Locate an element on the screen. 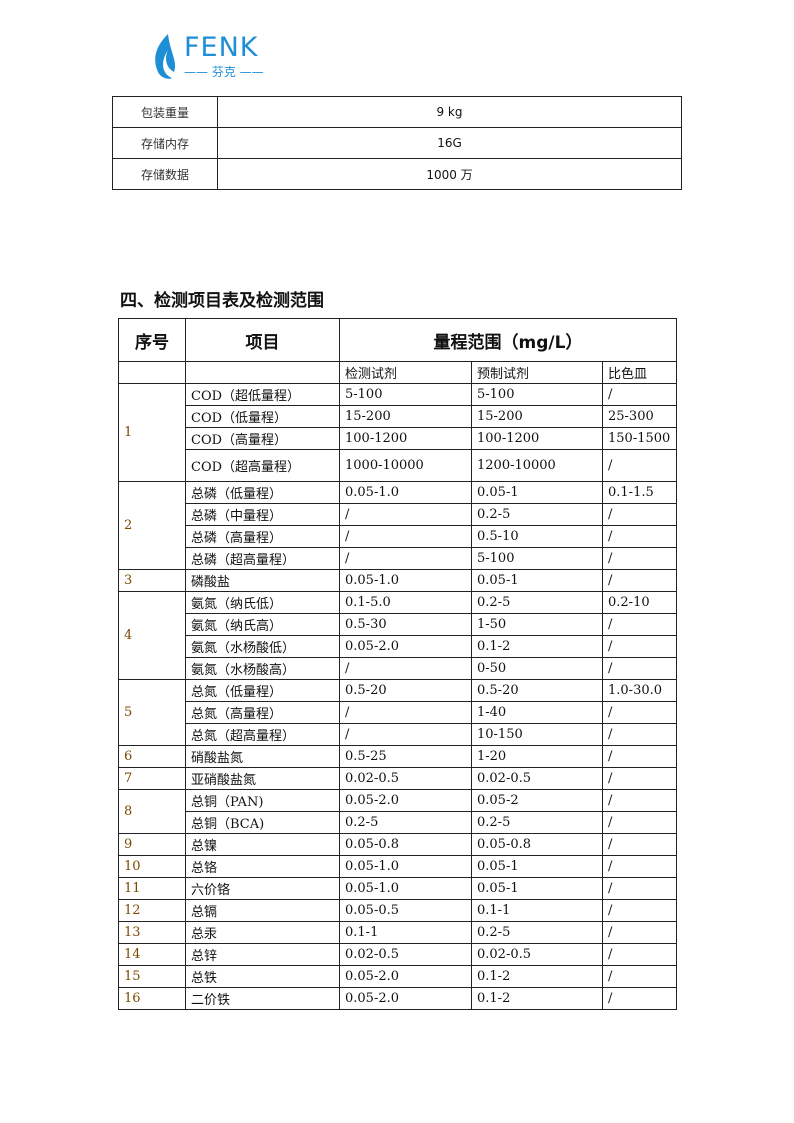 The image size is (794, 1123). premade-reagent-range: 0.05-2 is located at coordinates (537, 800).